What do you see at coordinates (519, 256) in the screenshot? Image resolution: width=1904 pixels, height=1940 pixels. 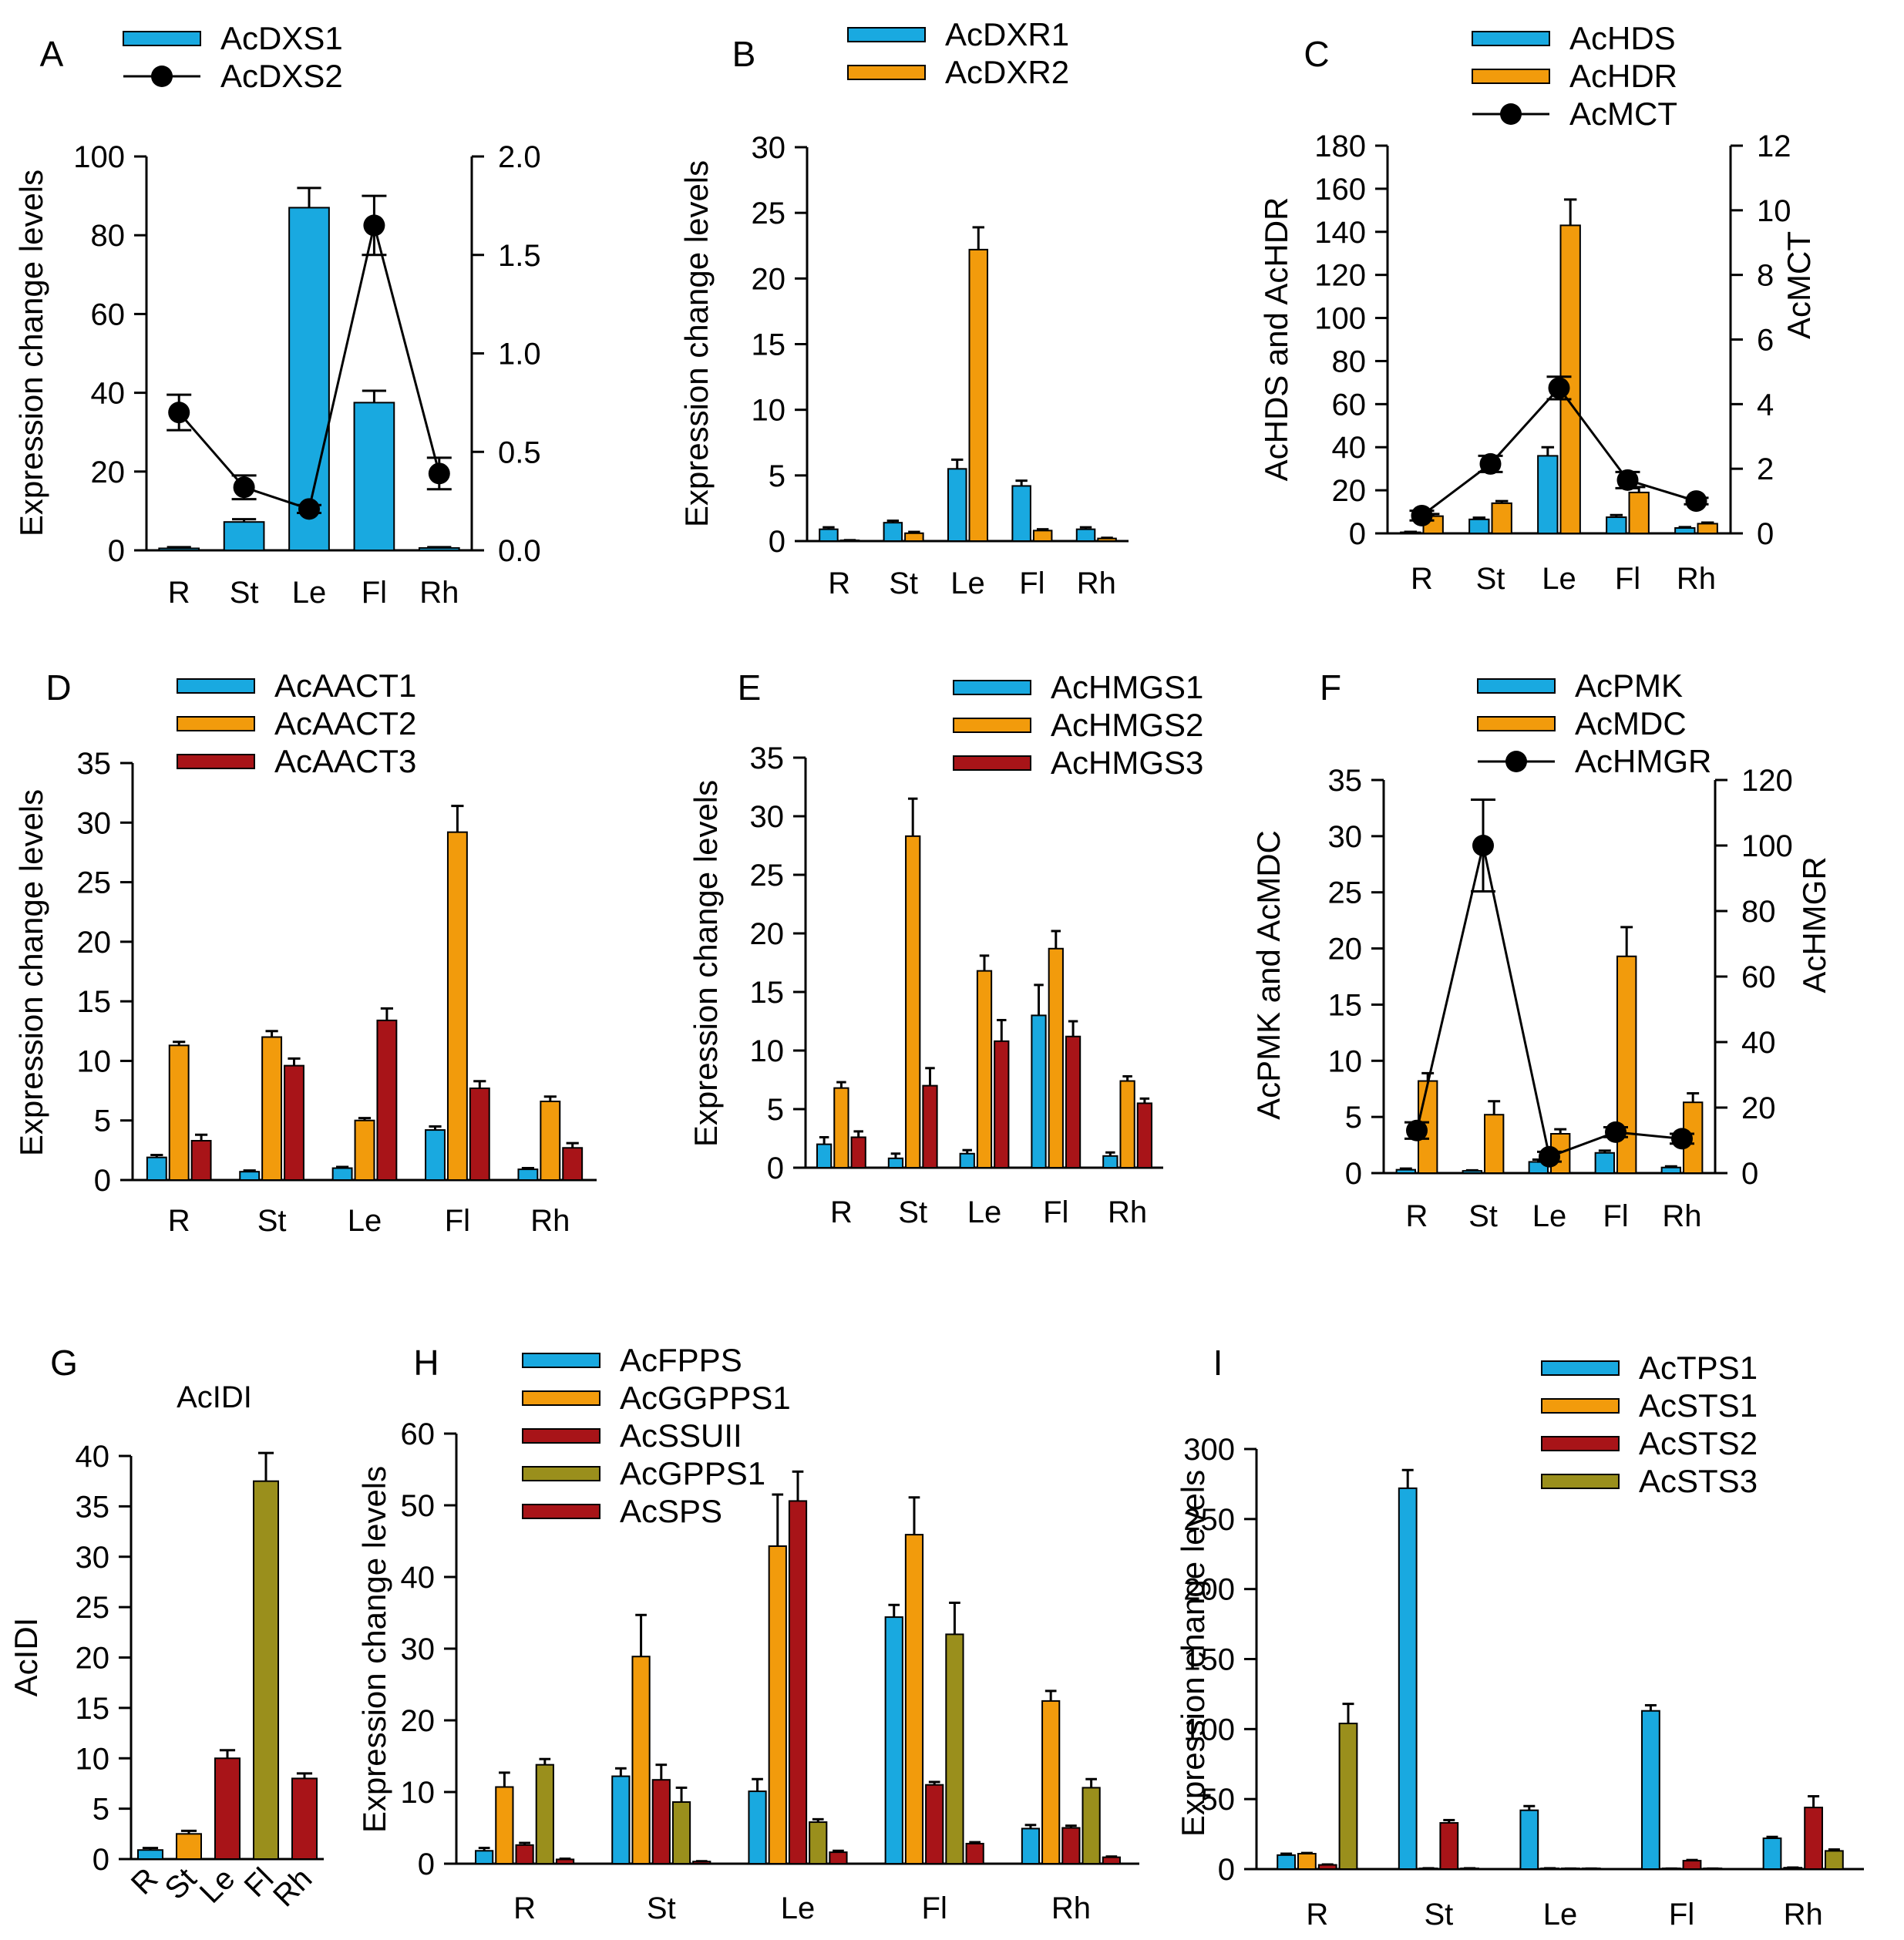 I see `y2-tick-label: 1.5` at bounding box center [519, 256].